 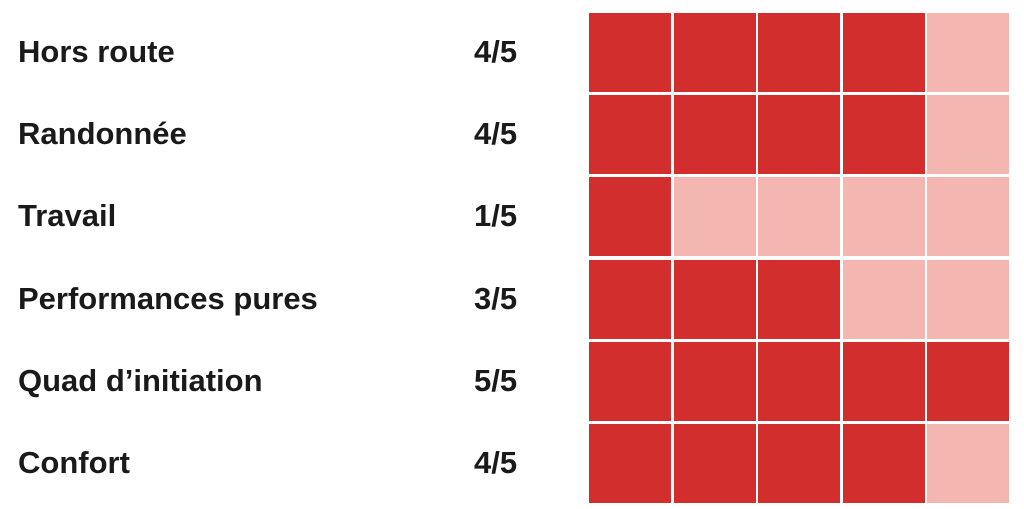 What do you see at coordinates (290, 134) in the screenshot?
I see `rating-row: Randonnée 4/5` at bounding box center [290, 134].